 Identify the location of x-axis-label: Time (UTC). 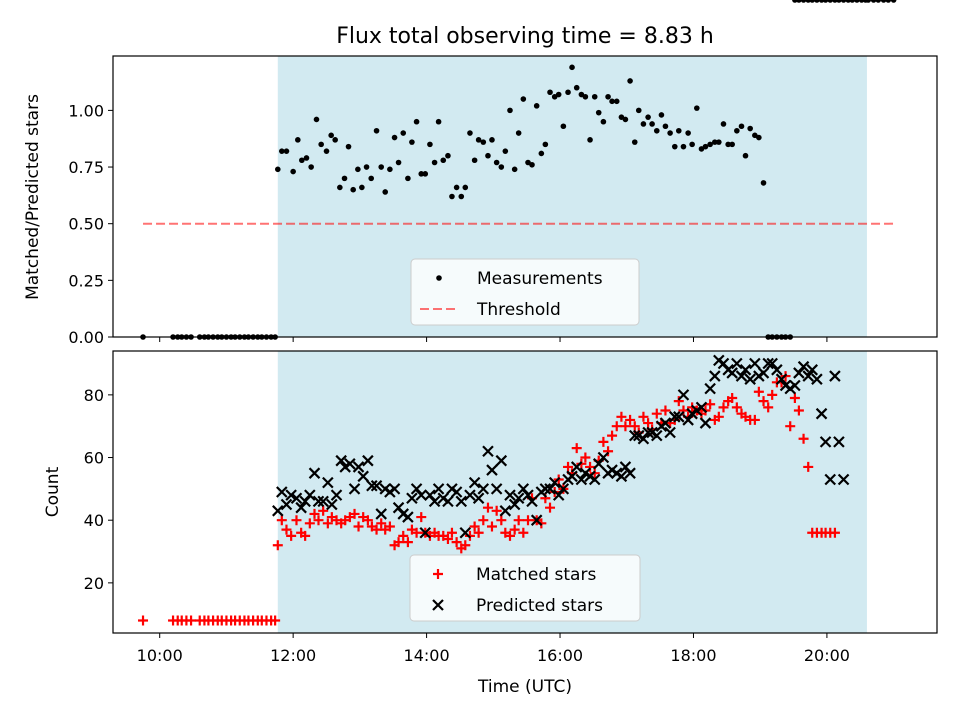
(524, 687).